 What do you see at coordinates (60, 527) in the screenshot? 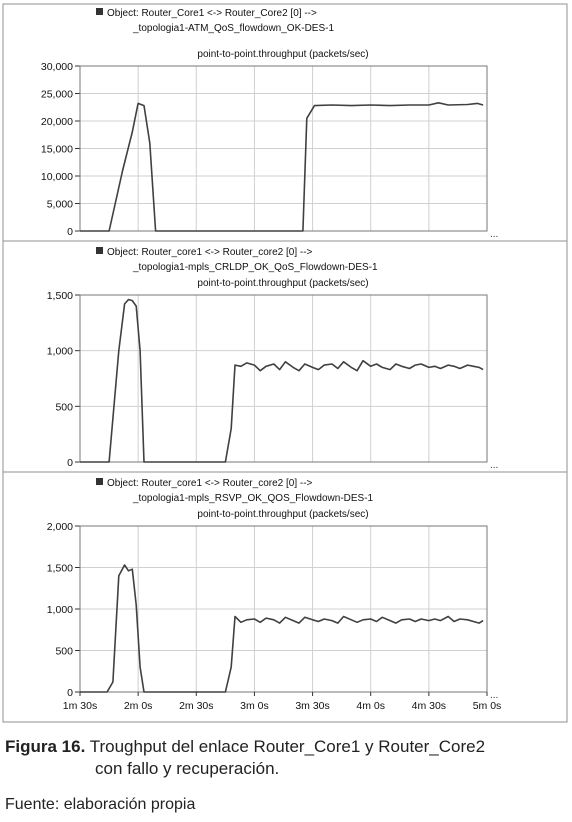
I see `panel-3-ytick-label: 2,000` at bounding box center [60, 527].